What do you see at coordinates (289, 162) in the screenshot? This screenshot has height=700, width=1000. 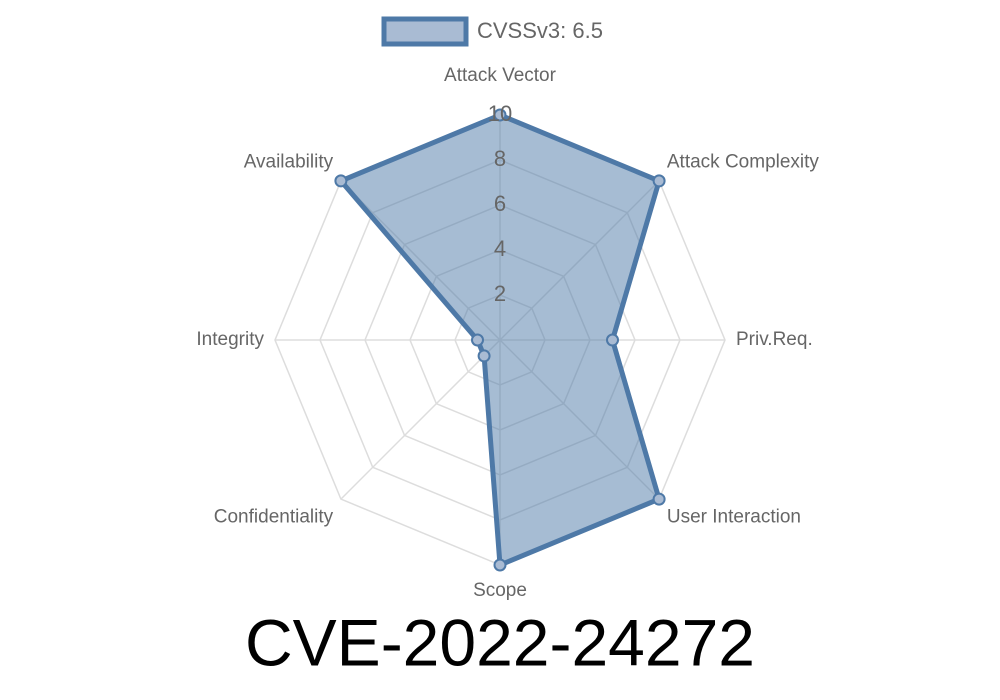 I see `category-label: Availability` at bounding box center [289, 162].